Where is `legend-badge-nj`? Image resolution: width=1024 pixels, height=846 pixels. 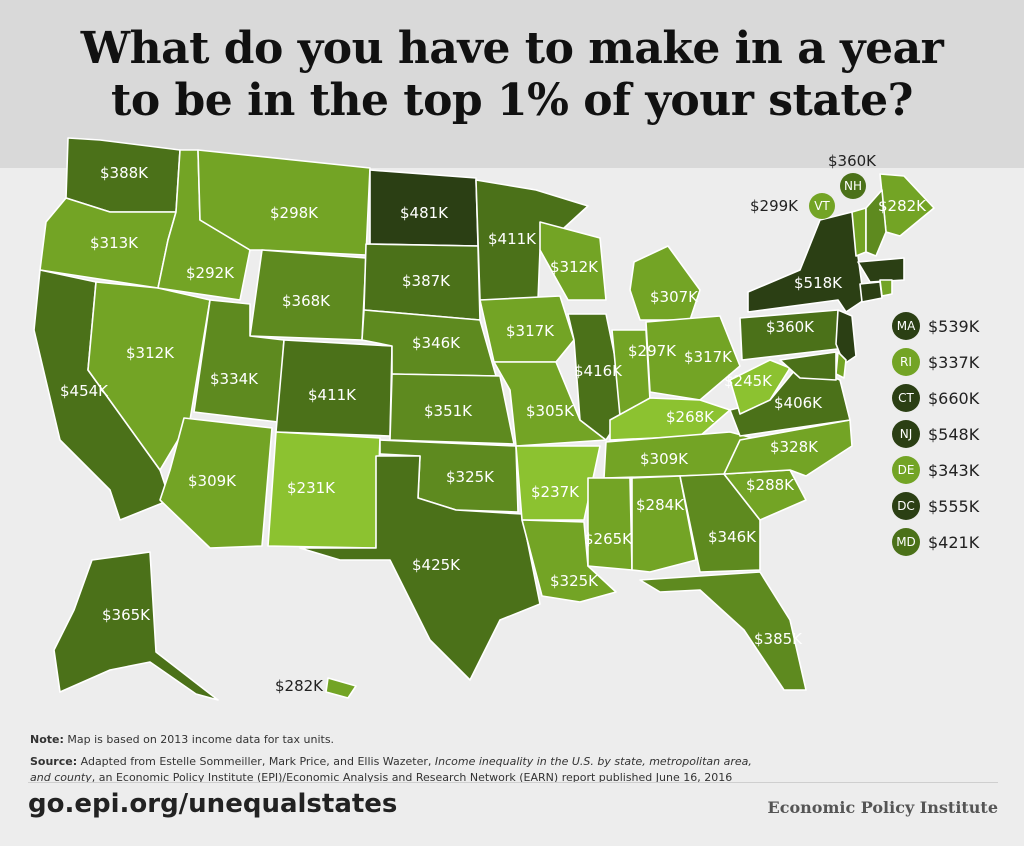 legend-badge-nj is located at coordinates (906, 434).